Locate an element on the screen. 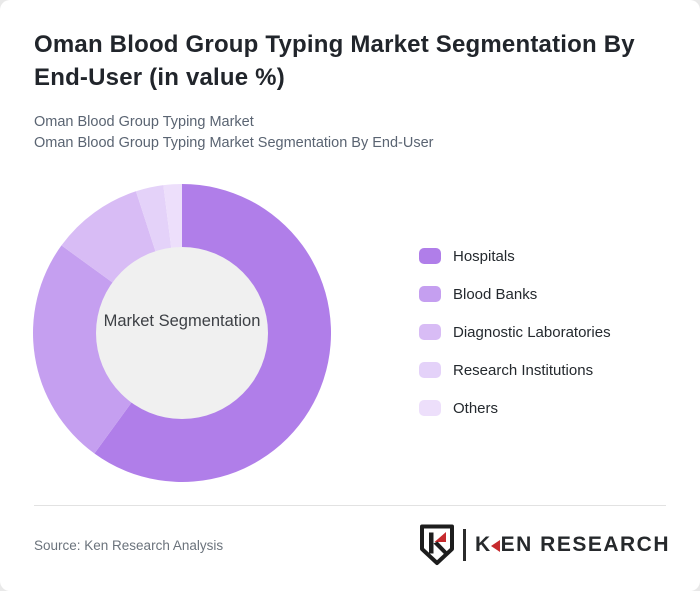 The height and width of the screenshot is (591, 700). ken-research-logo: K EN RESEARCH is located at coordinates (544, 545).